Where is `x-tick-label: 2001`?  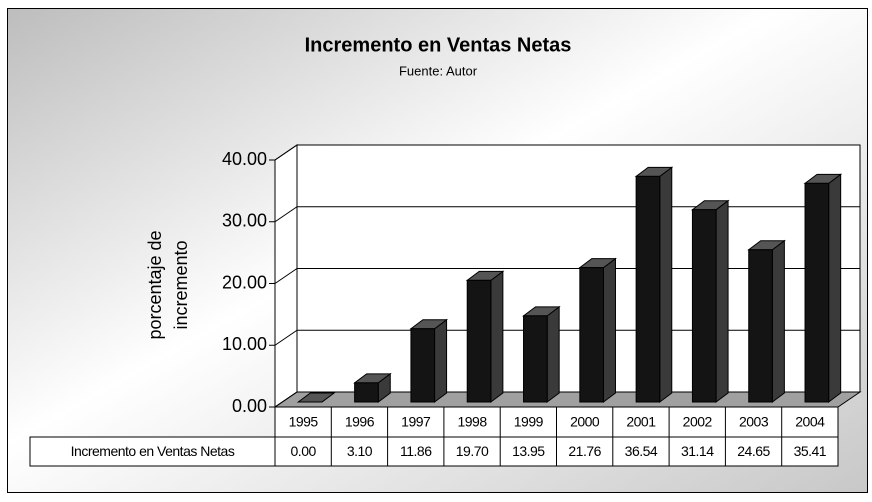
x-tick-label: 2001 is located at coordinates (641, 422).